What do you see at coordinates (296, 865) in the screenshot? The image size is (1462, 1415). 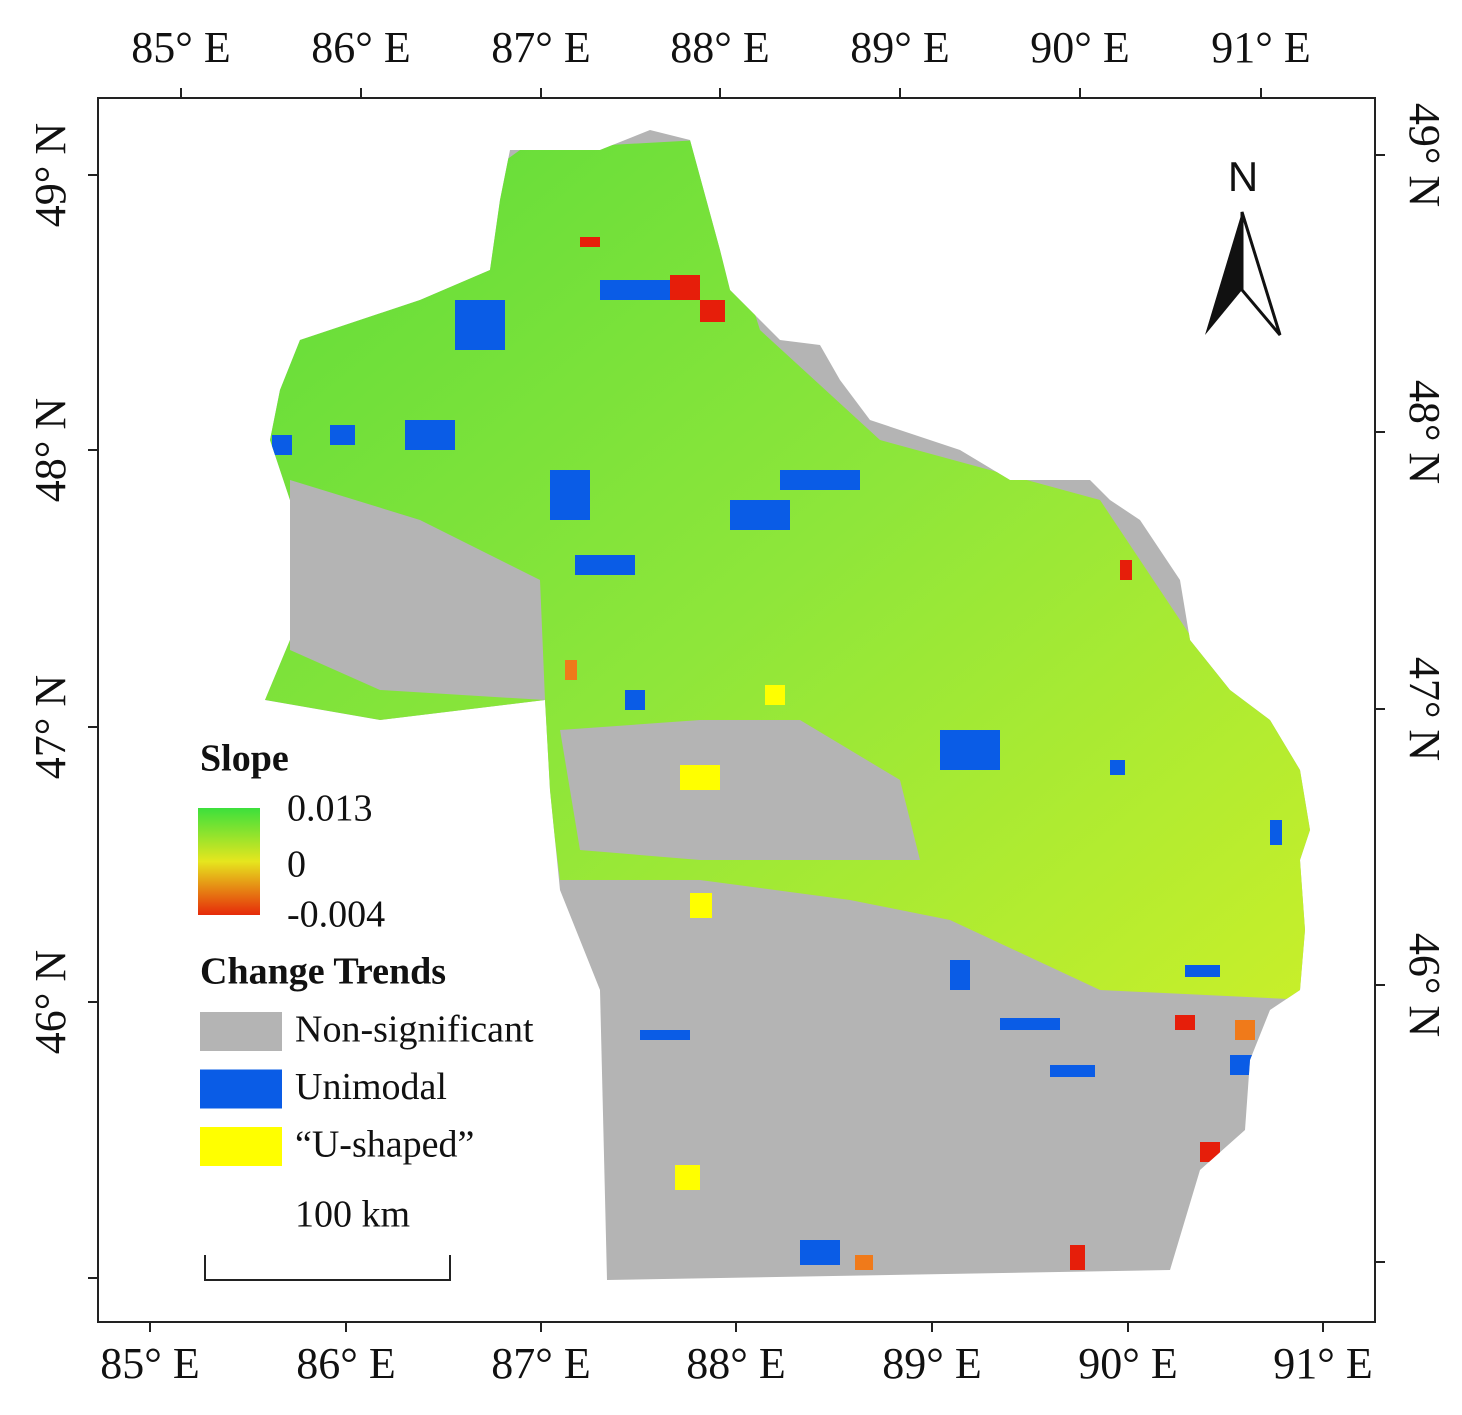 I see `slope-mid: 0` at bounding box center [296, 865].